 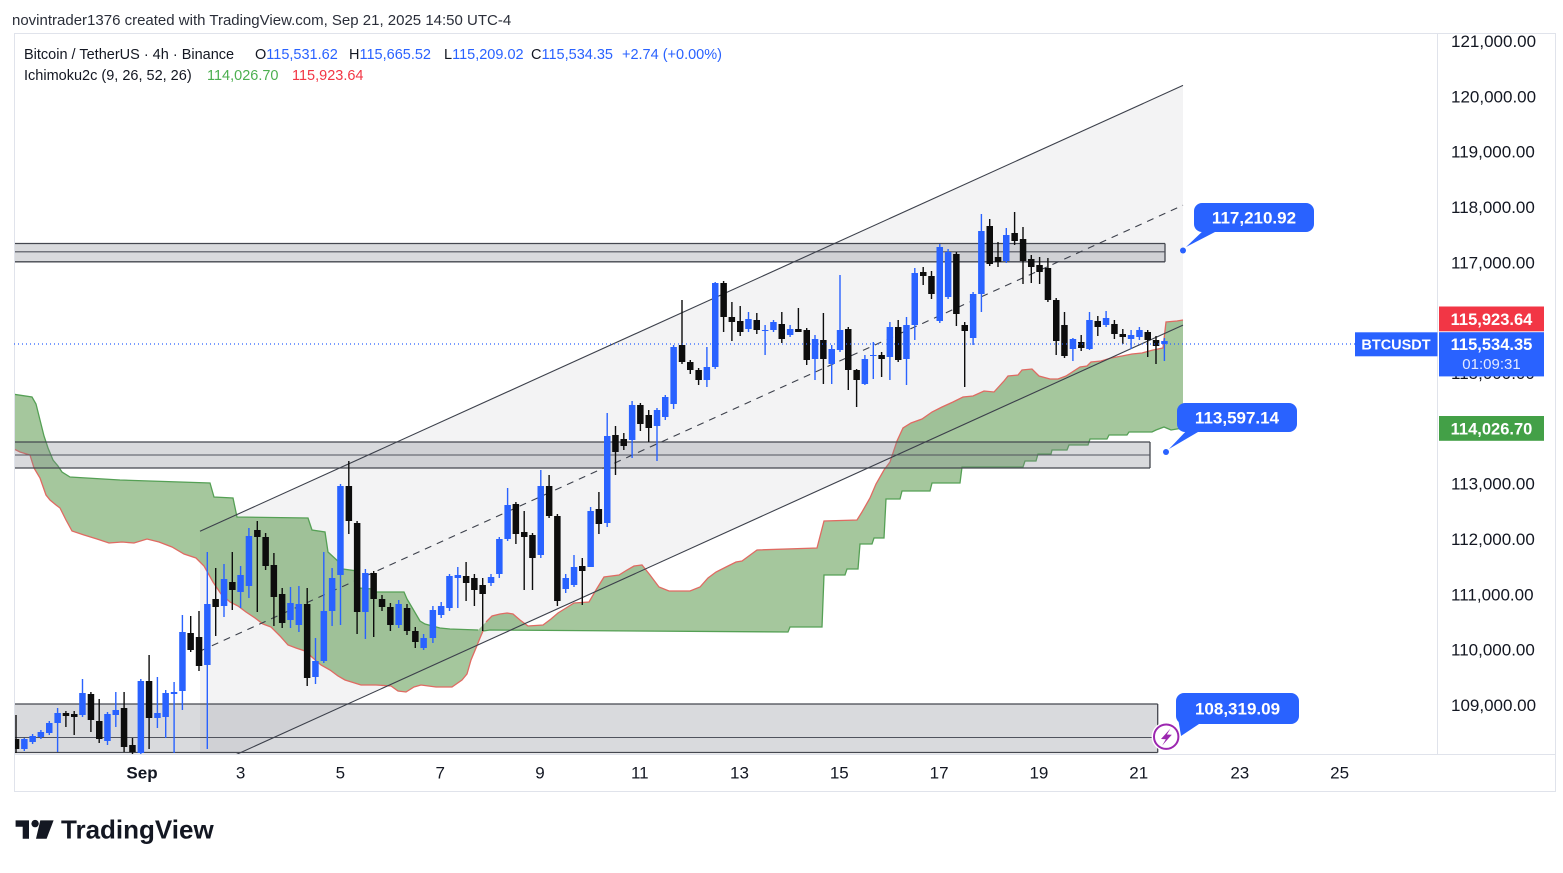 I want to click on svg-text: TradingView, so click(x=137, y=830).